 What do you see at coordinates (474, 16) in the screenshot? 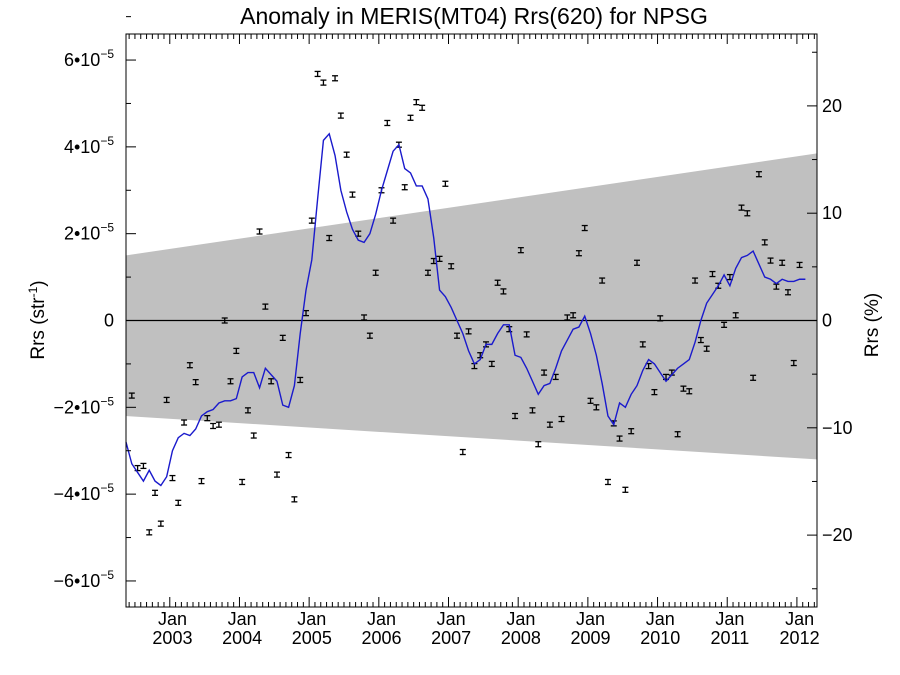
I see `chart-title: Anomaly in MERIS(MT04) Rrs(620) for NPSG` at bounding box center [474, 16].